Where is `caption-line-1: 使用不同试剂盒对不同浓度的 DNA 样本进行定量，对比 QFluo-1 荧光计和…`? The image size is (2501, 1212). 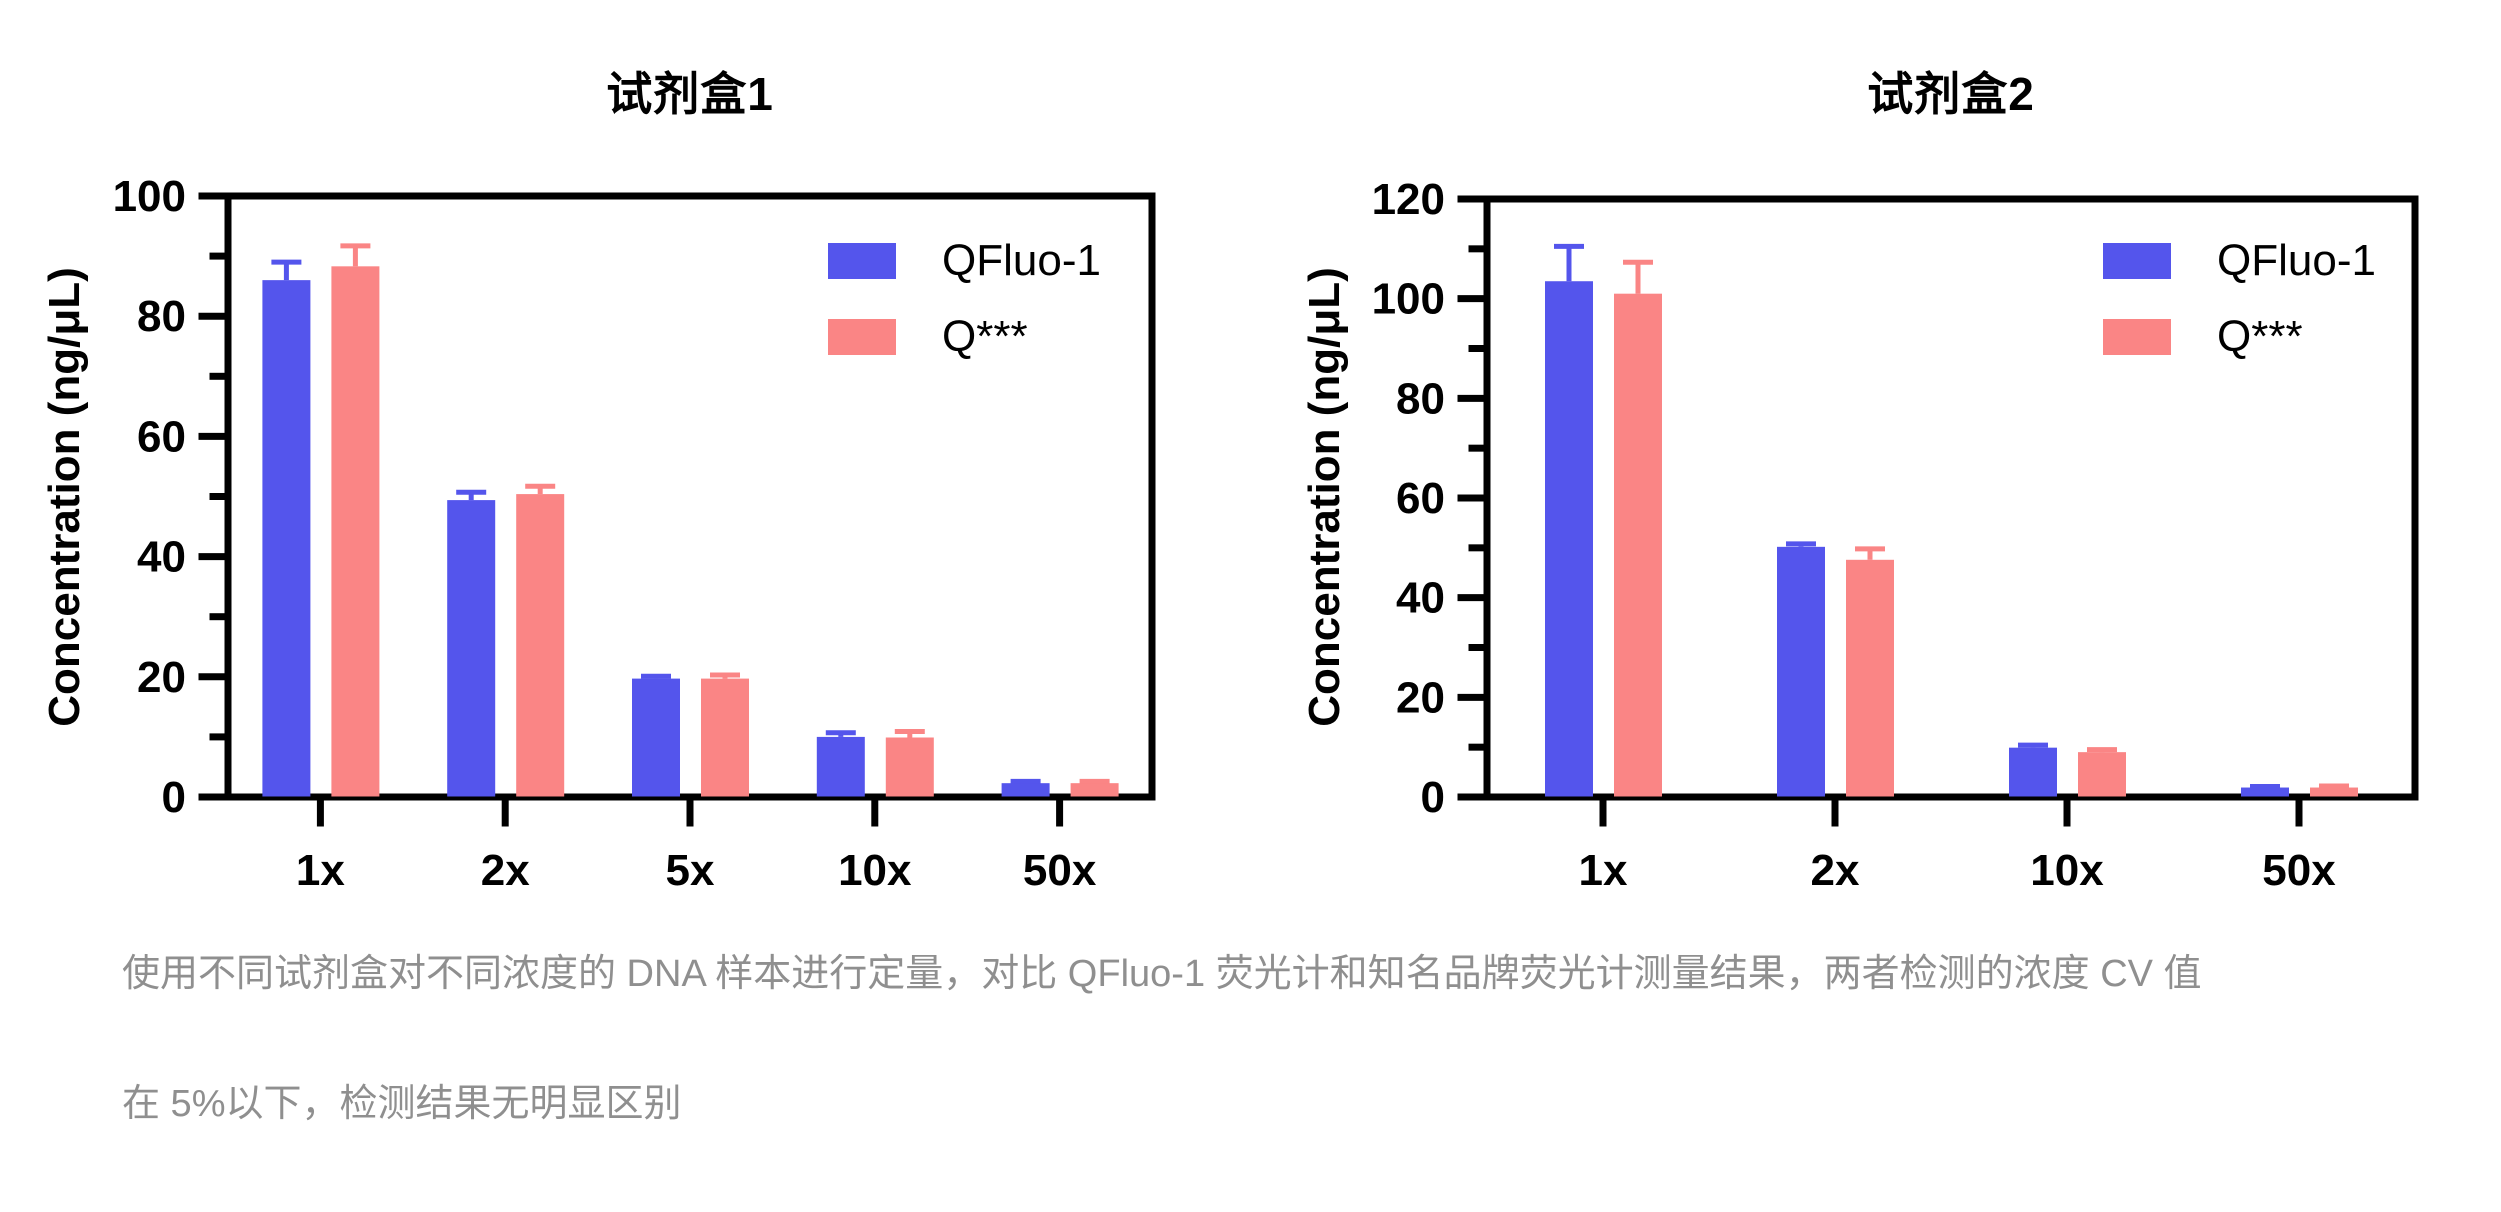
caption-line-1: 使用不同试剂盒对不同浓度的 DNA 样本进行定量，对比 QFluo-1 荧光计和… is located at coordinates (1162, 974).